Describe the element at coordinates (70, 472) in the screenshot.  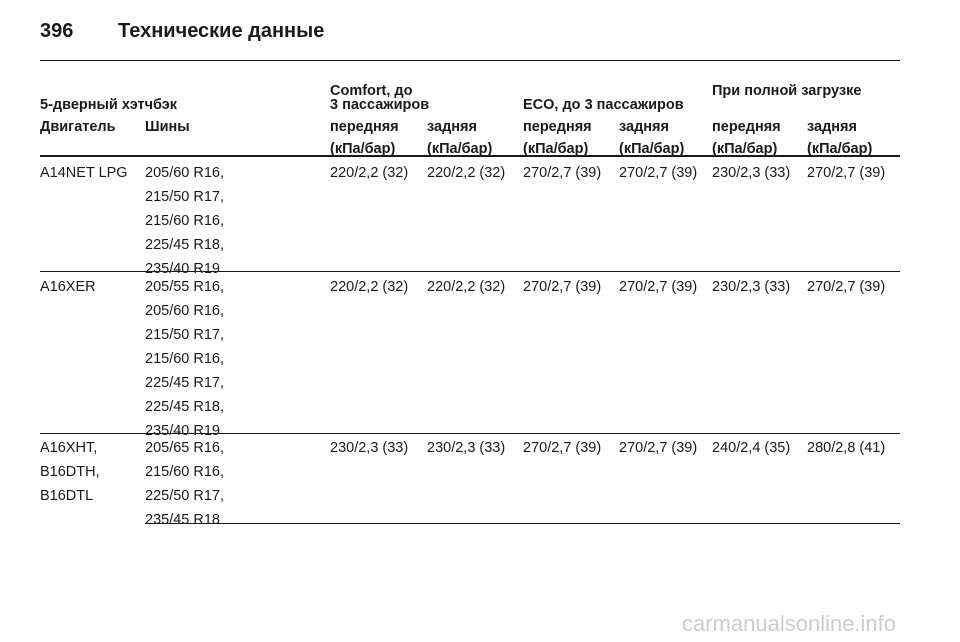
I see `cell: B16DTH,` at that location.